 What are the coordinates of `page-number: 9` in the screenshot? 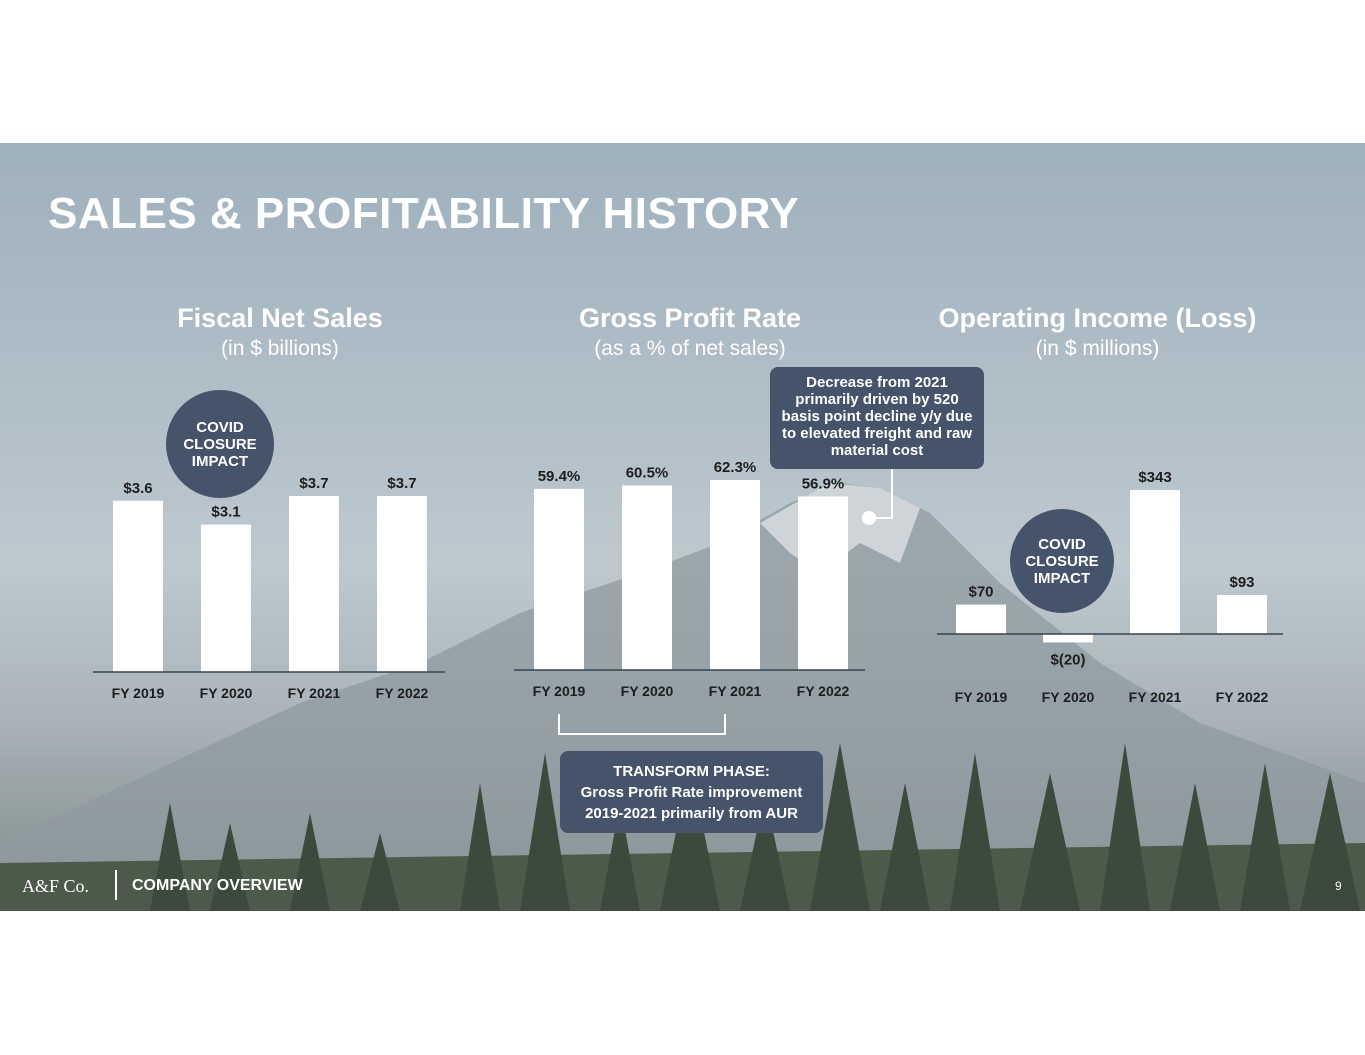 It's located at (1338, 886).